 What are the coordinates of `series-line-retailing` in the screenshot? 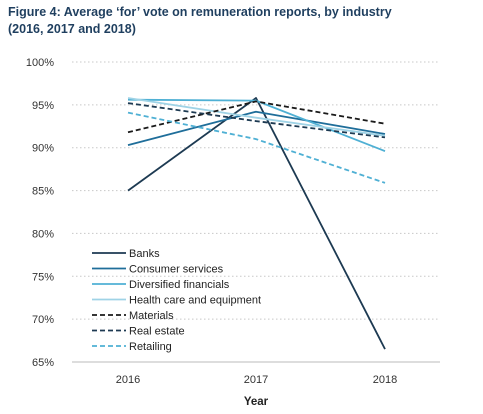 It's located at (256, 147).